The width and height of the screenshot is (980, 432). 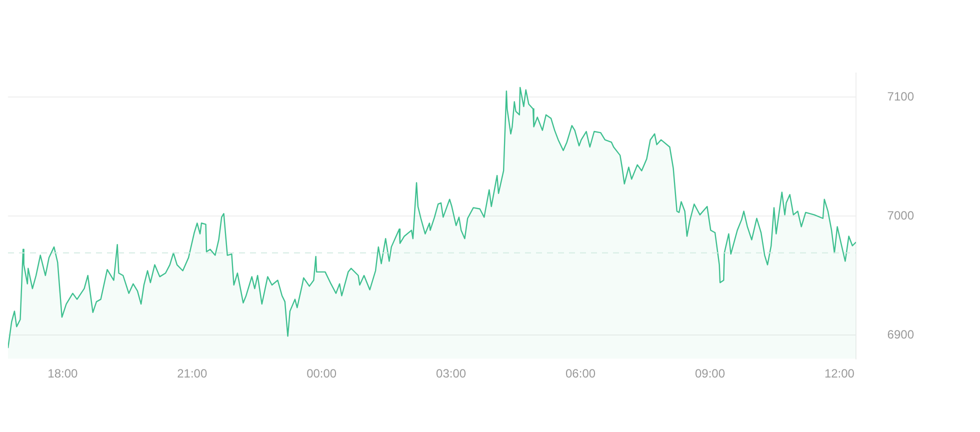 I want to click on x-tick-label: 03:00, so click(x=451, y=373).